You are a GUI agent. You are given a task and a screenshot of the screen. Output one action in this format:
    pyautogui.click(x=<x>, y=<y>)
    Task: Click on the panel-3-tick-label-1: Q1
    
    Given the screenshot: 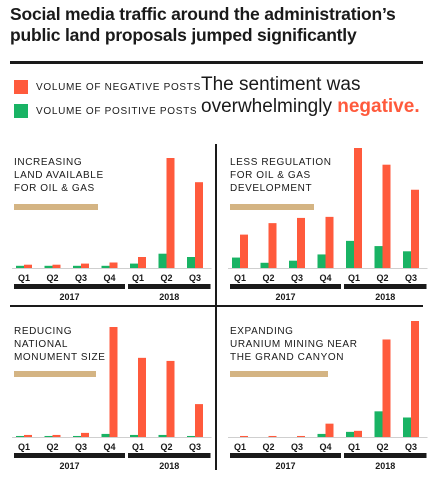 What is the action you would take?
    pyautogui.click(x=24, y=447)
    